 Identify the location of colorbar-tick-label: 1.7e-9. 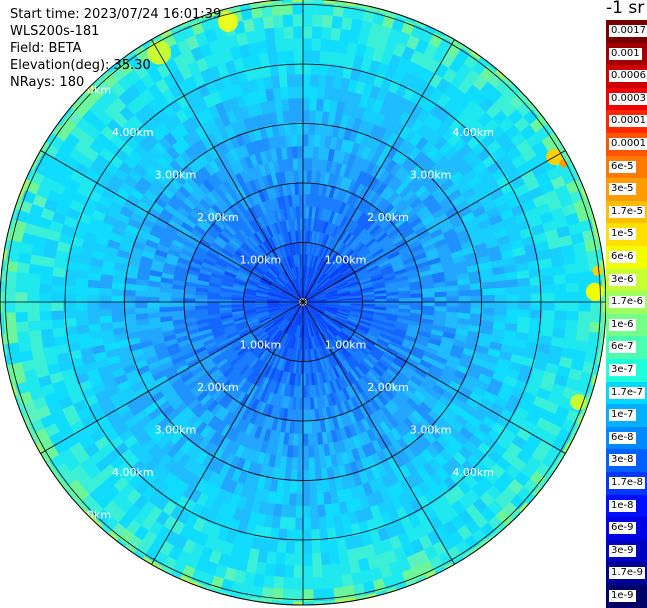
(627, 573).